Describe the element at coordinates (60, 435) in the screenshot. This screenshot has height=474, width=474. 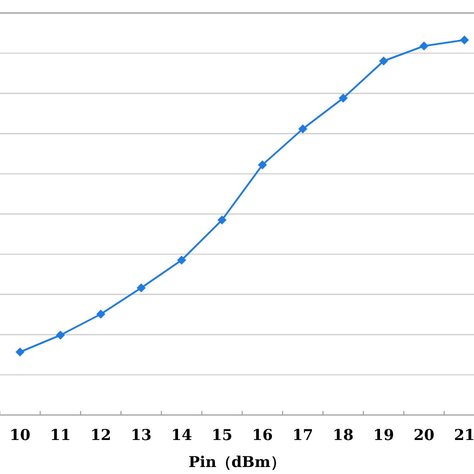
I see `x-tick: 11` at that location.